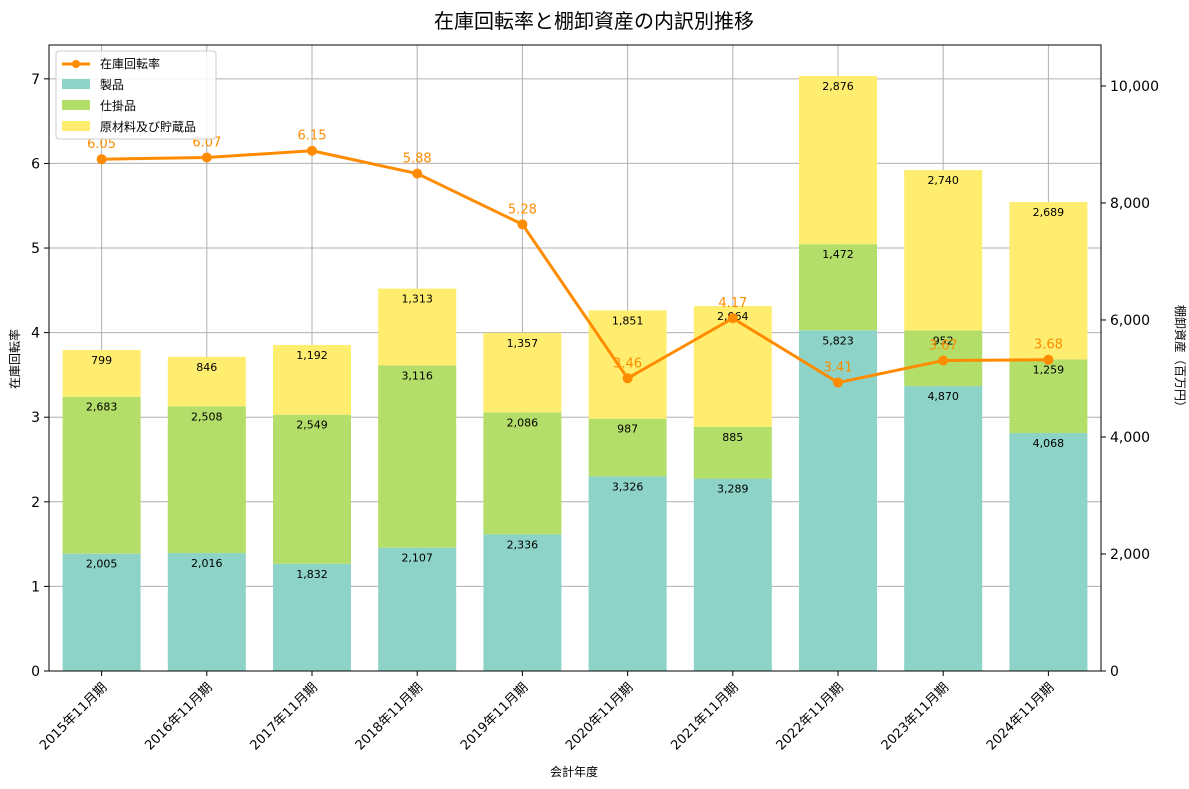 The width and height of the screenshot is (1189, 789). Describe the element at coordinates (35, 418) in the screenshot. I see `y-tick-label-left: 3` at that location.